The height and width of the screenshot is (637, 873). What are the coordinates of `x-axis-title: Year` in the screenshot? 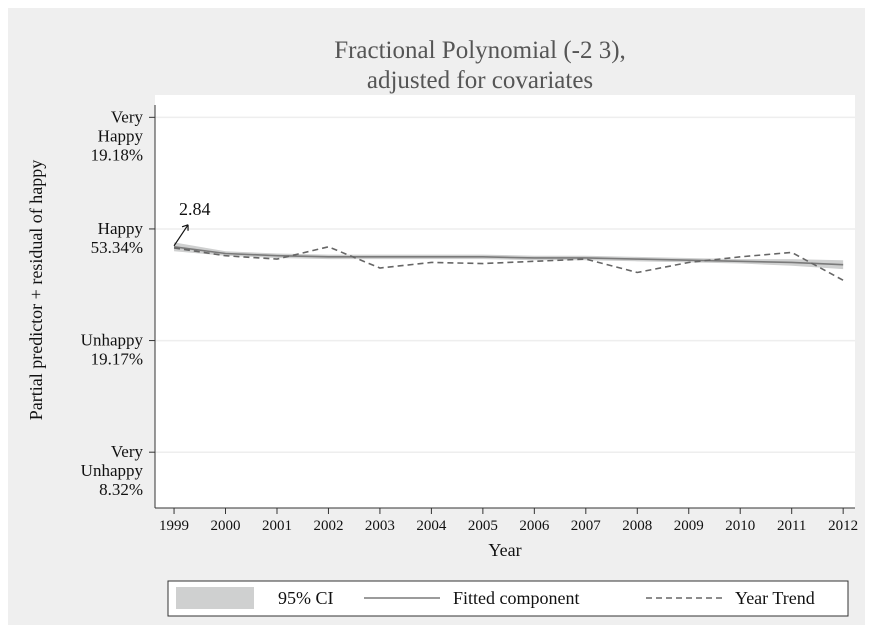 It's located at (504, 550).